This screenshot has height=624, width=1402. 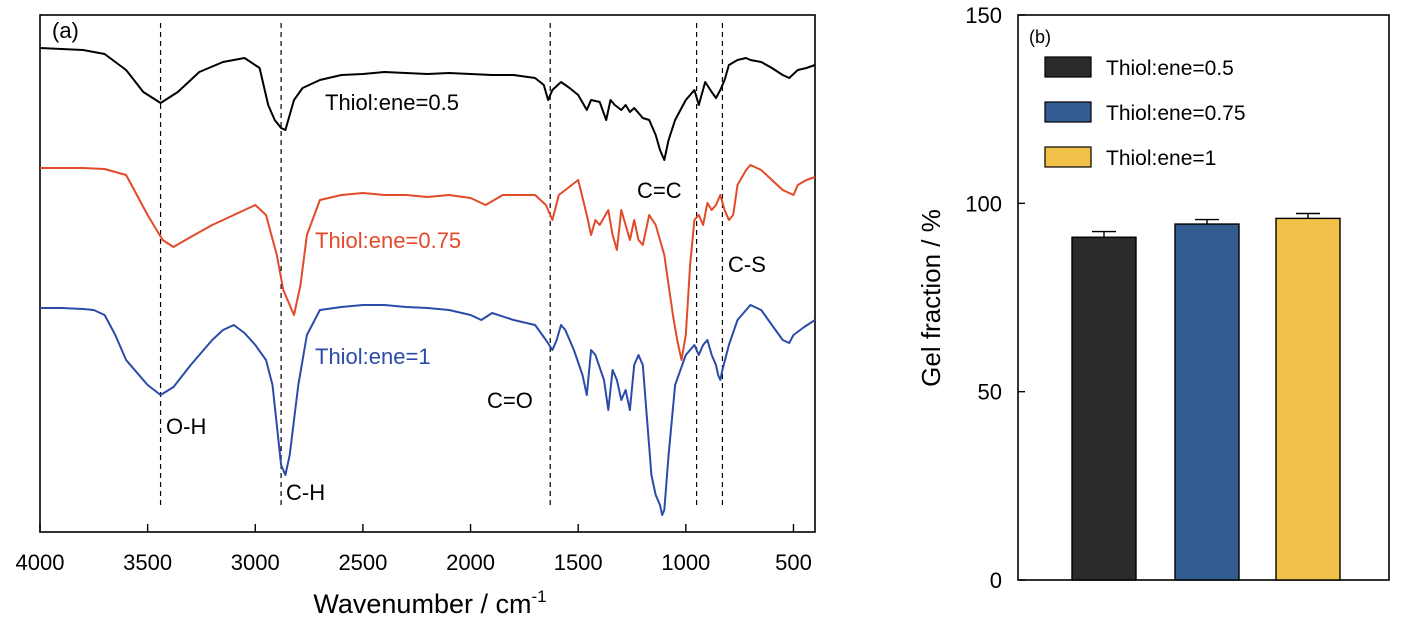 I want to click on legend-label-2: Thiol:ene=0.75, so click(x=1176, y=113).